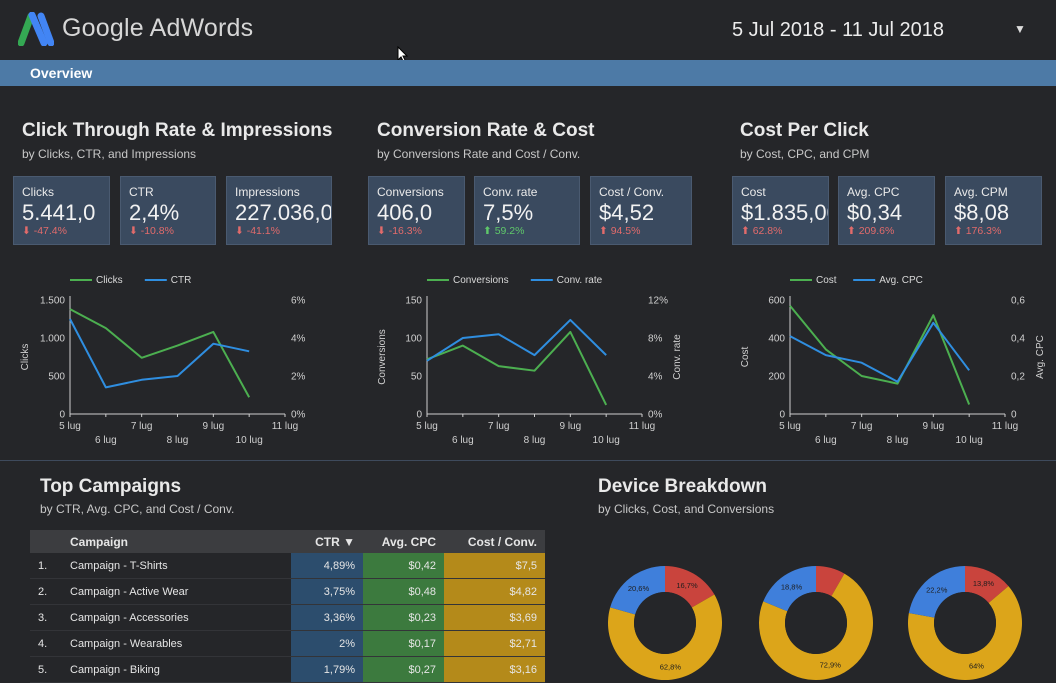 This screenshot has width=1056, height=683. I want to click on series-line-ctr, so click(159, 353).